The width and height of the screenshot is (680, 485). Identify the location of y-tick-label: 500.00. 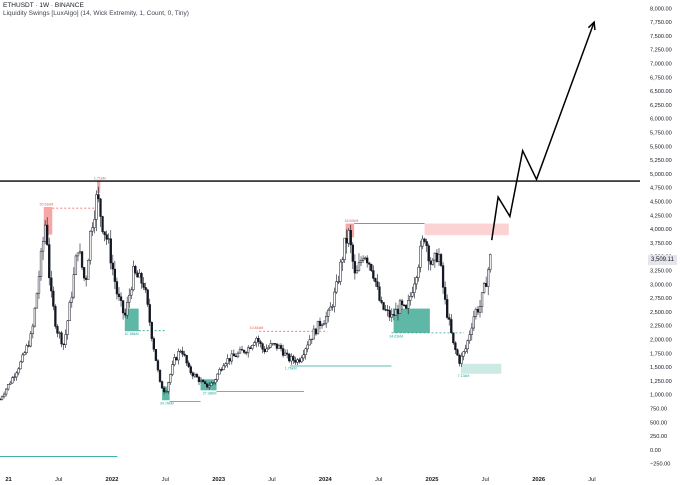
(658, 423).